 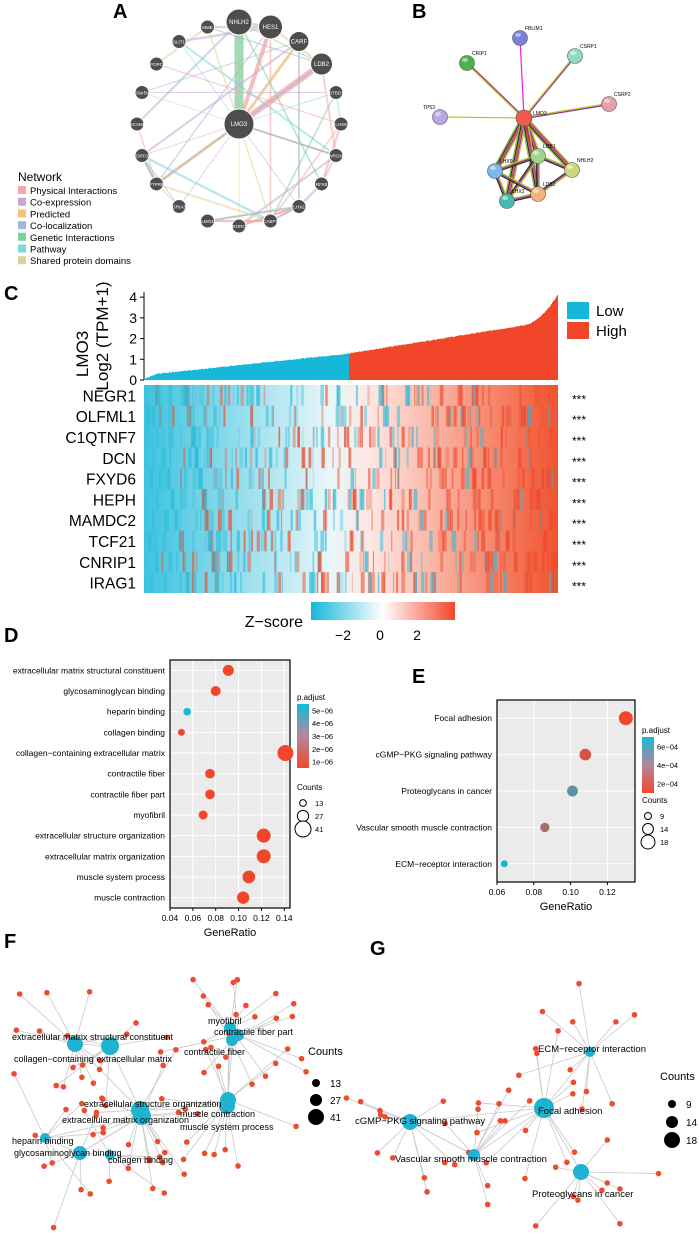 What do you see at coordinates (215, 918) in the screenshot?
I see `x-tick-label: 0.08` at bounding box center [215, 918].